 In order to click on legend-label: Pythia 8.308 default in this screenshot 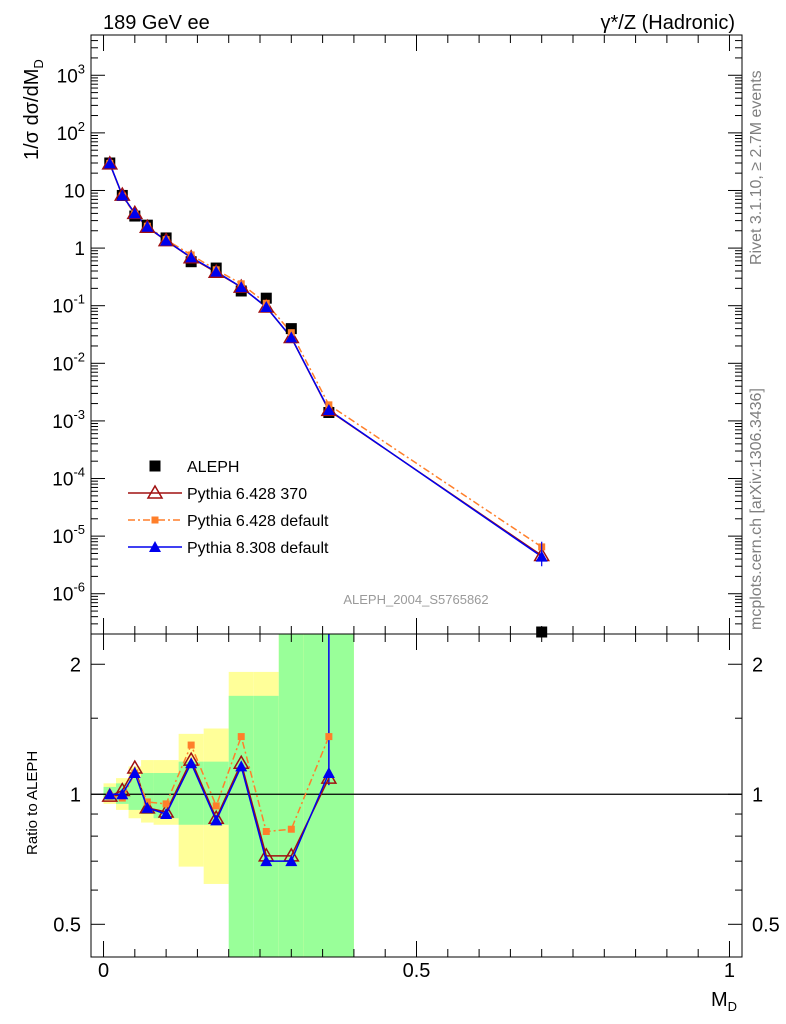, I will do `click(258, 548)`.